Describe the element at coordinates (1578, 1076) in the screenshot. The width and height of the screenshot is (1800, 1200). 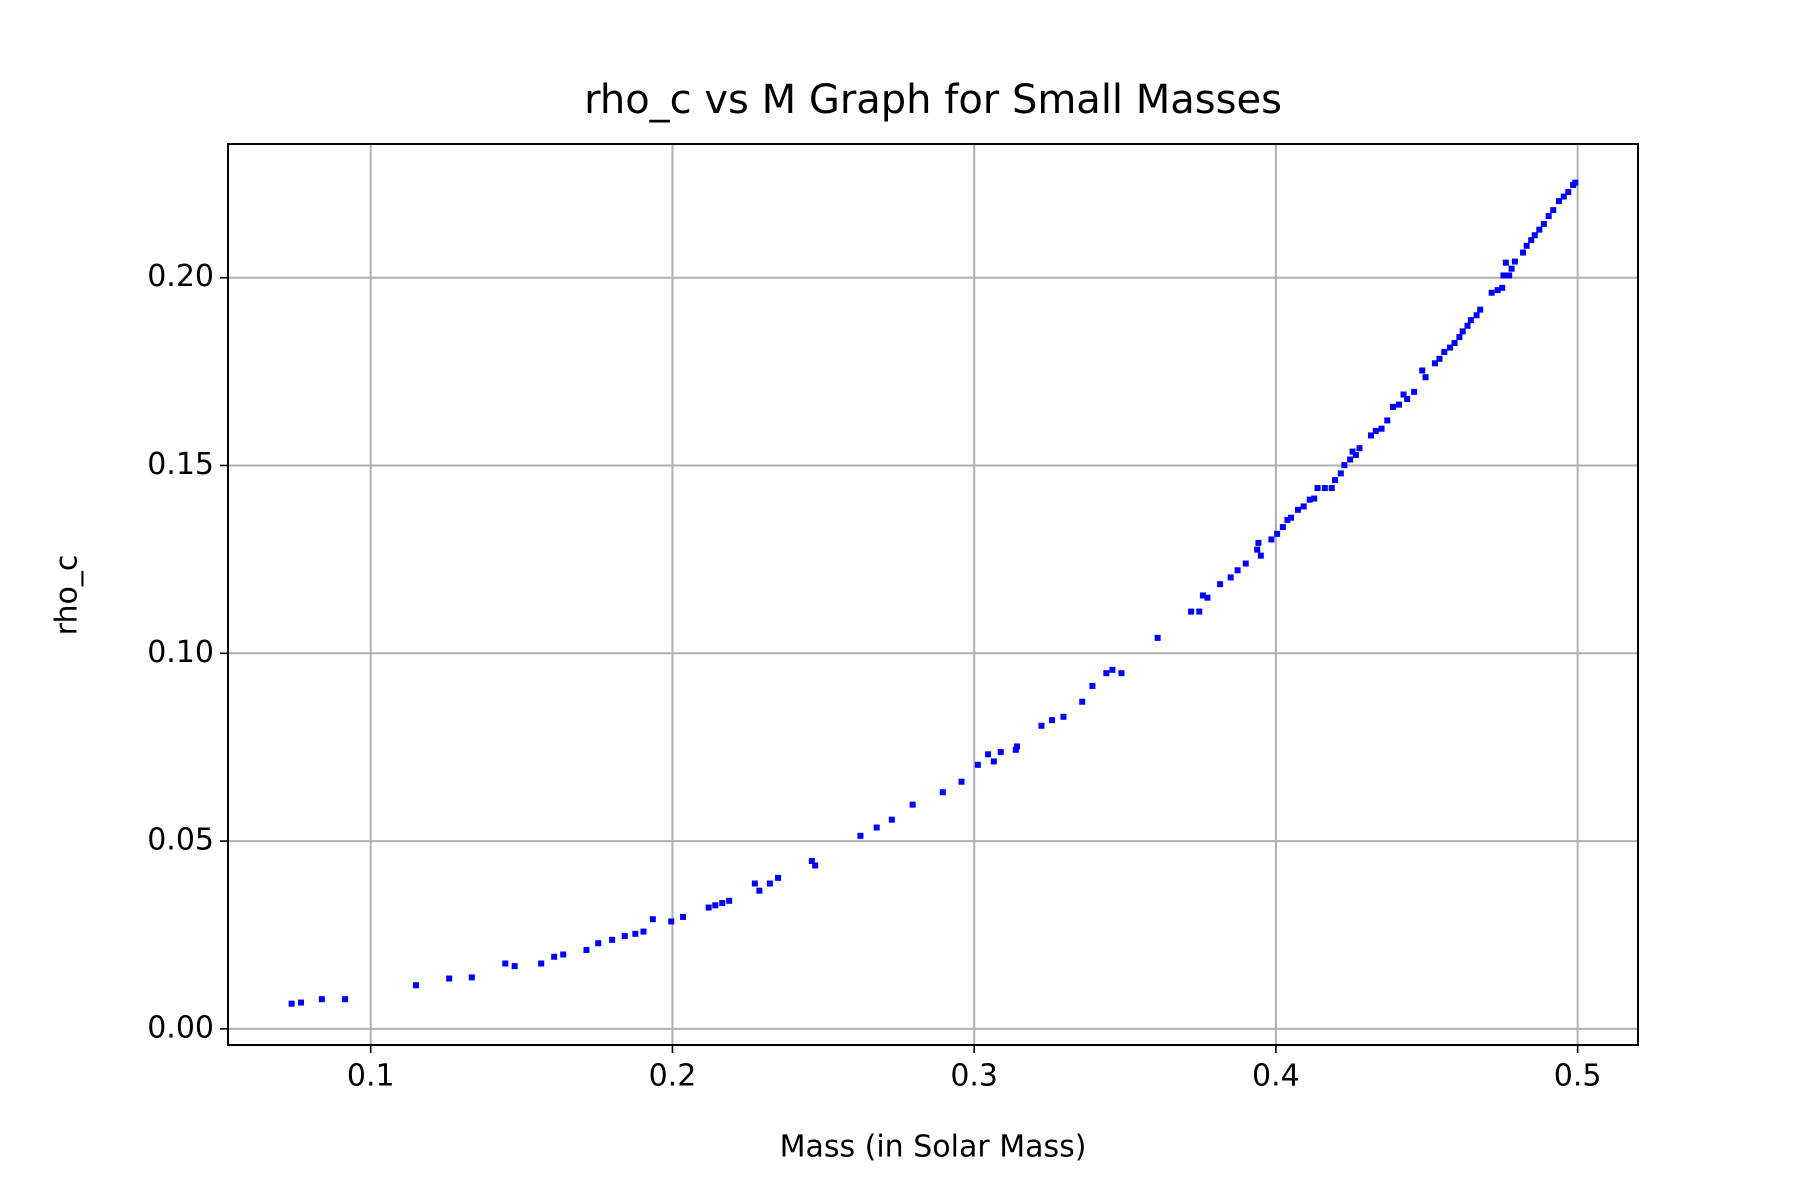
I see `x-tick-label: 0.5` at that location.